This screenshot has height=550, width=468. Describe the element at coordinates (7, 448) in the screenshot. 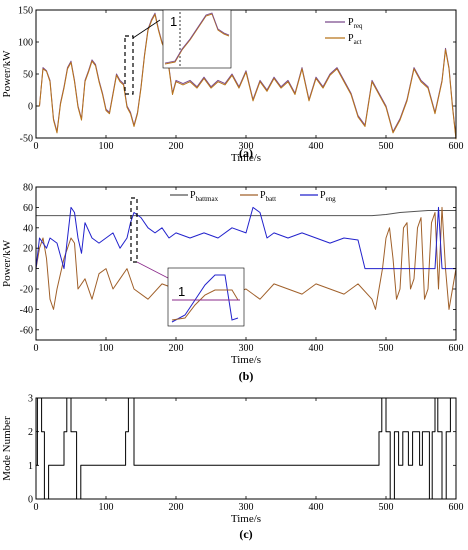

I see `y-axis-label: Mode Number` at that location.